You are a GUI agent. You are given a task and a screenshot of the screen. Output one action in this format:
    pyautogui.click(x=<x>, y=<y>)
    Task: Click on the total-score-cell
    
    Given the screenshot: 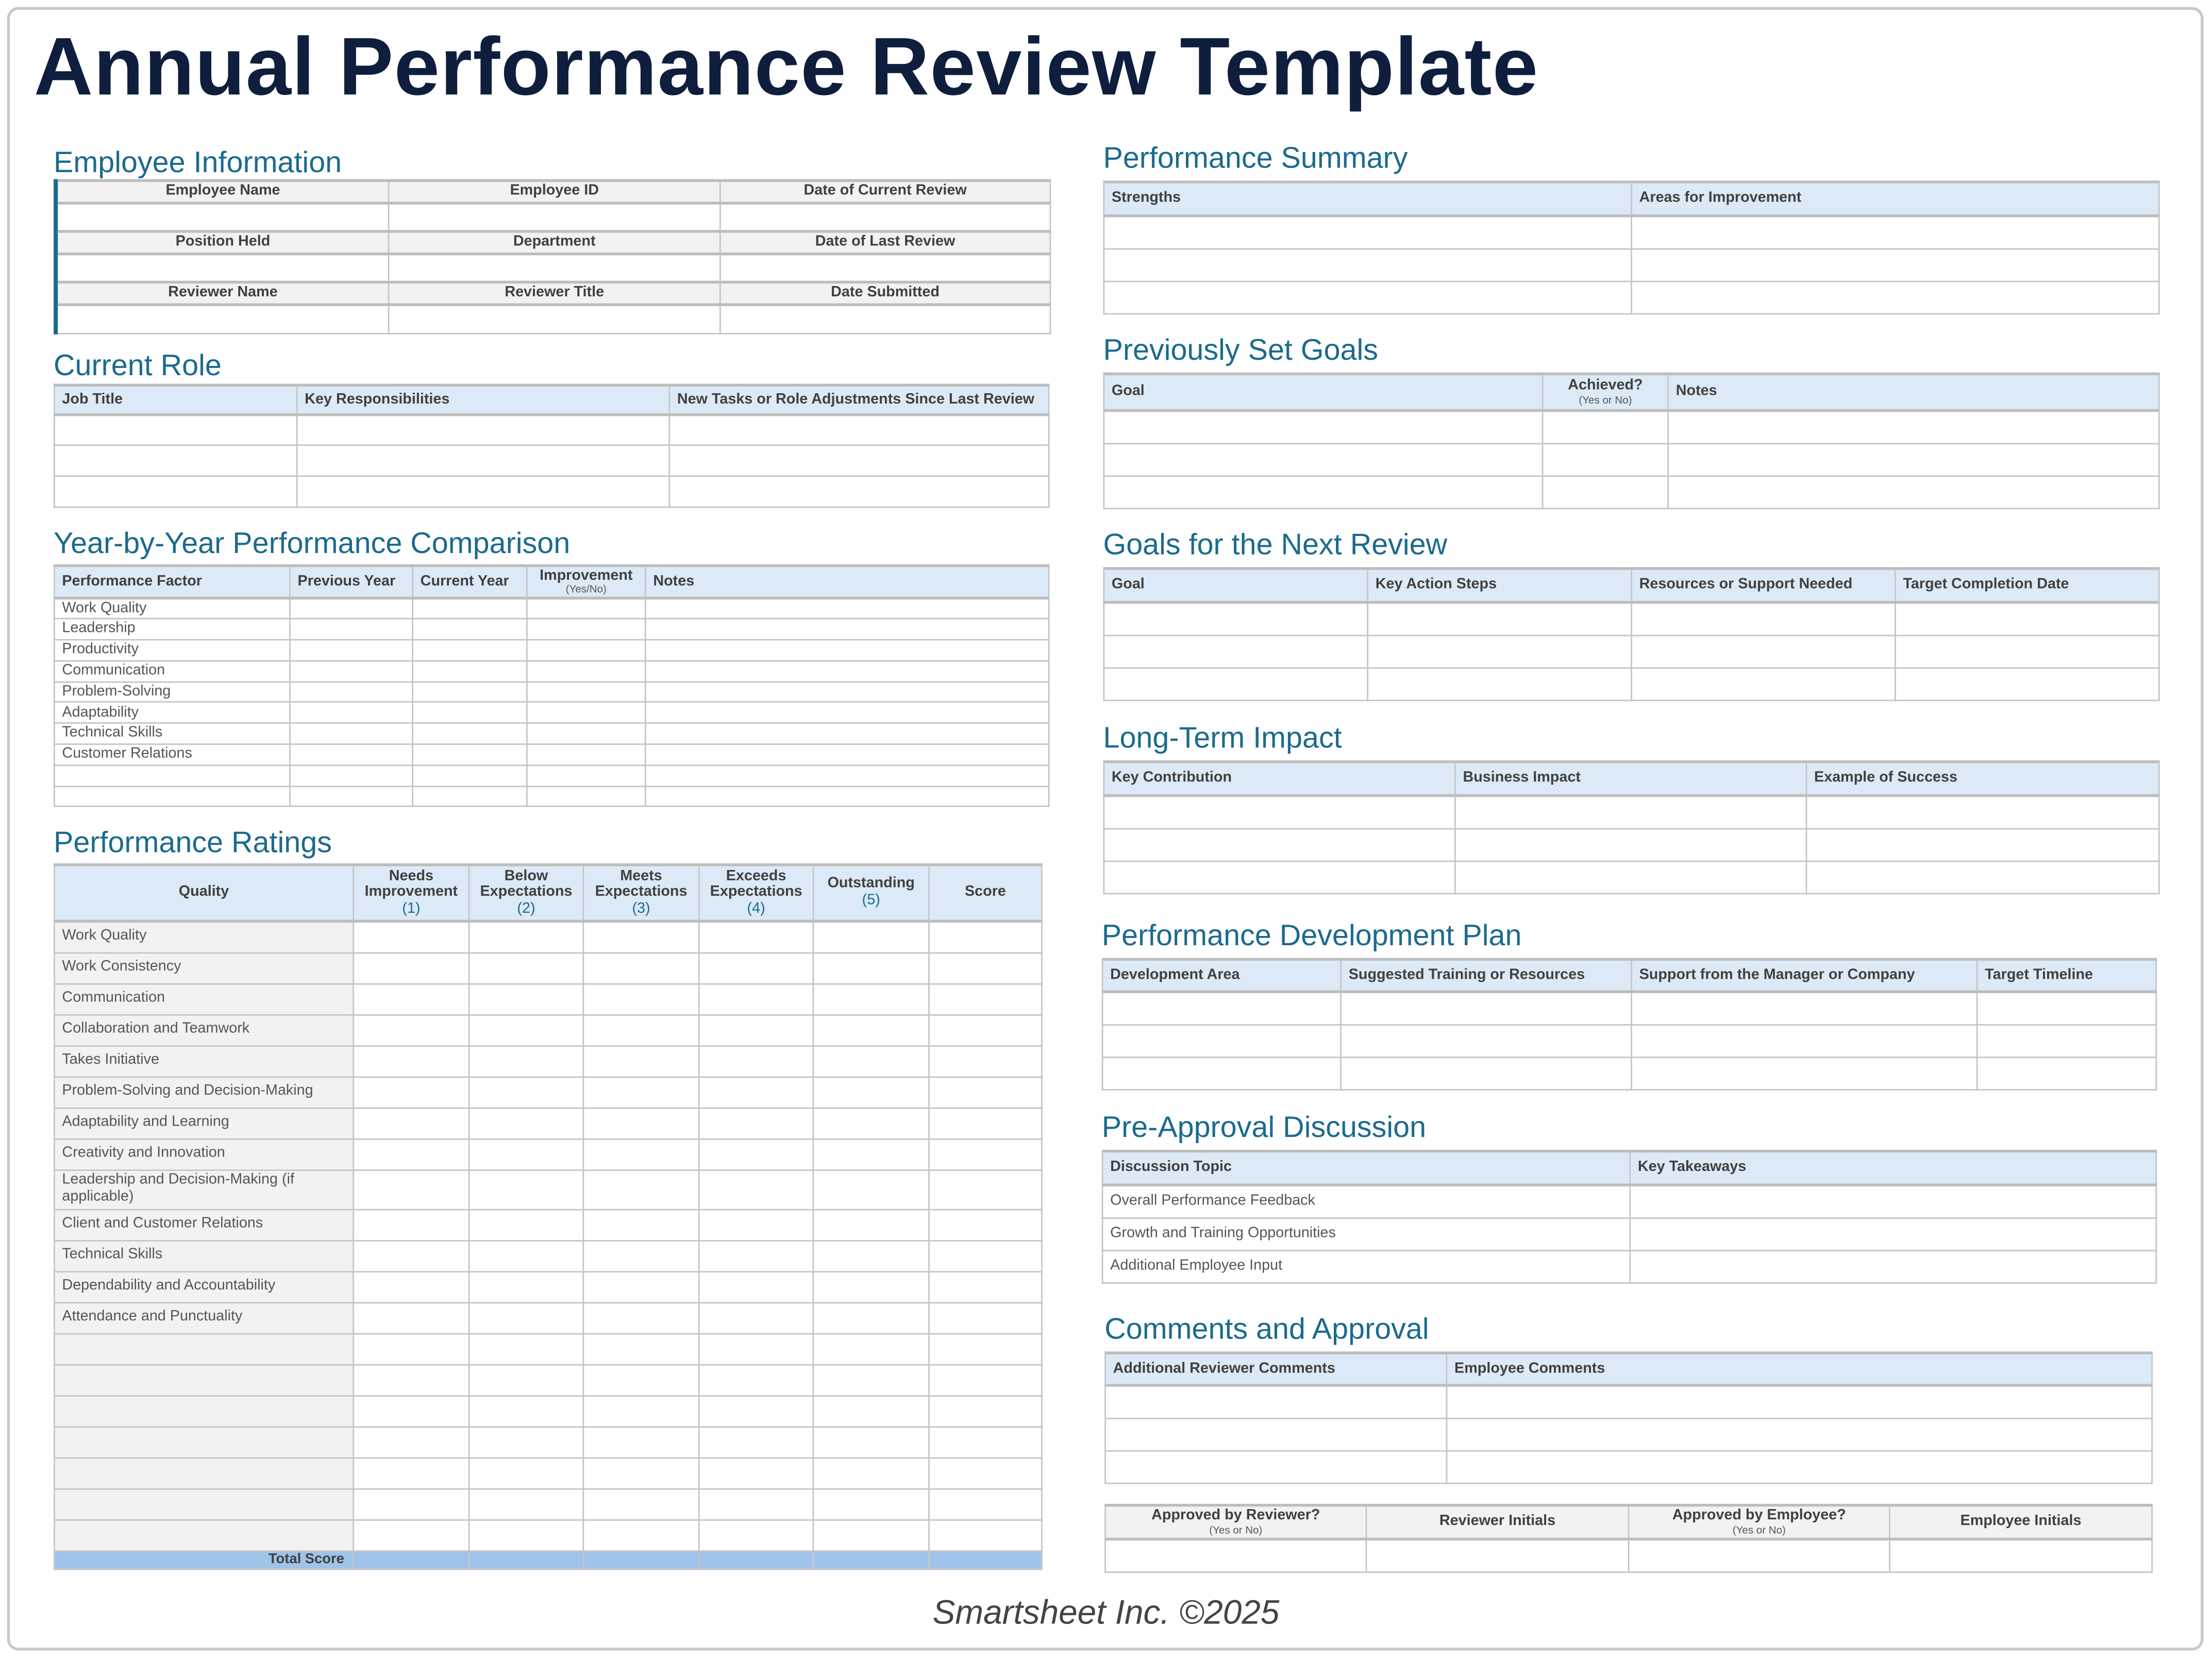 What is the action you would take?
    pyautogui.click(x=985, y=1559)
    